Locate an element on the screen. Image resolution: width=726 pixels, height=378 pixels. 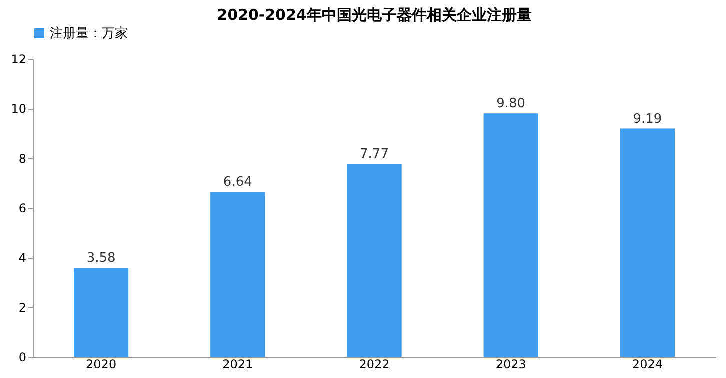
y-tick-label: 8 is located at coordinates (22, 159).